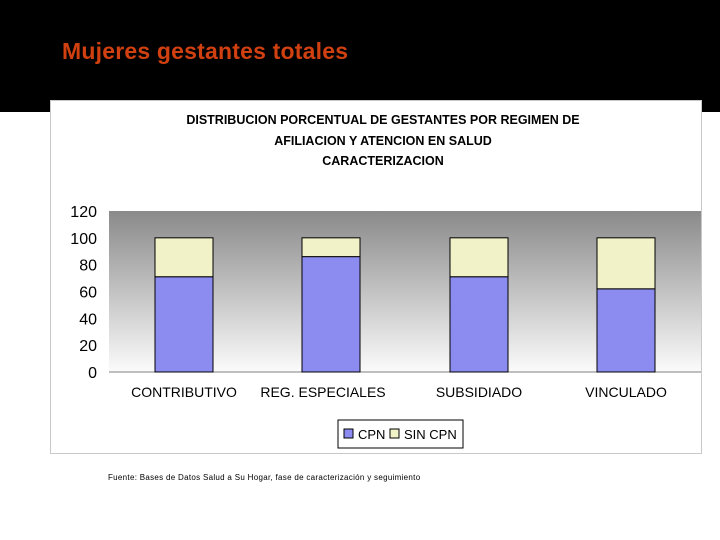 Image resolution: width=720 pixels, height=540 pixels. Describe the element at coordinates (88, 319) in the screenshot. I see `y-tick-label: 40` at that location.